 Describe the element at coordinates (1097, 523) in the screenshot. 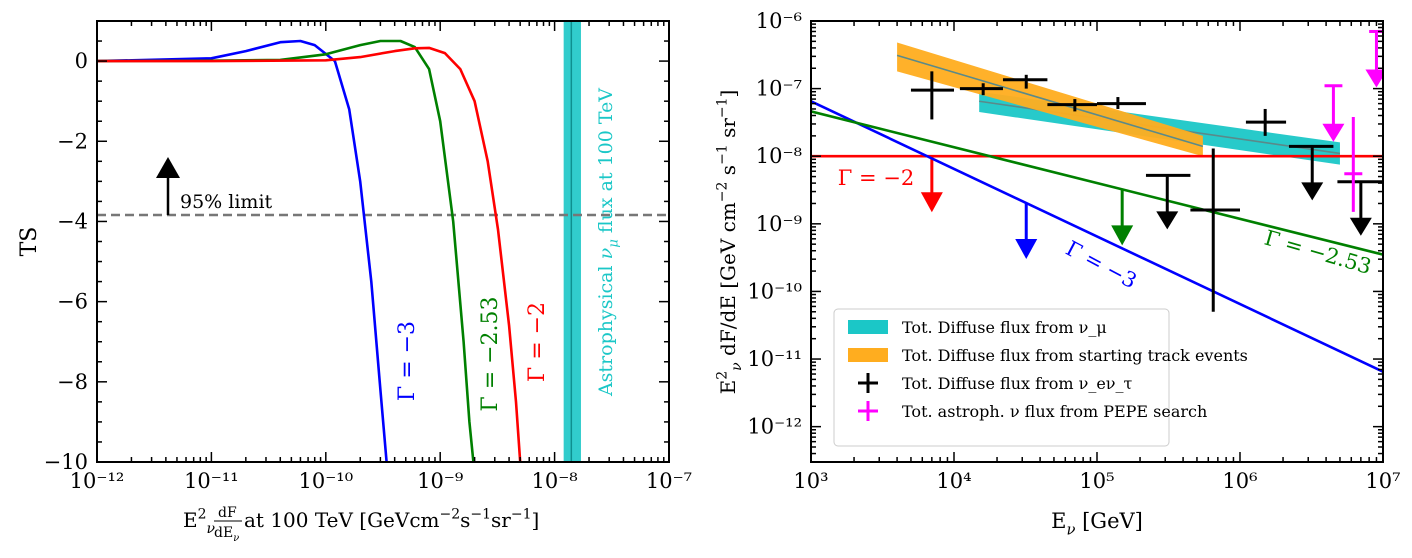

I see `right-x-axis-label: Eν [GeV]` at that location.